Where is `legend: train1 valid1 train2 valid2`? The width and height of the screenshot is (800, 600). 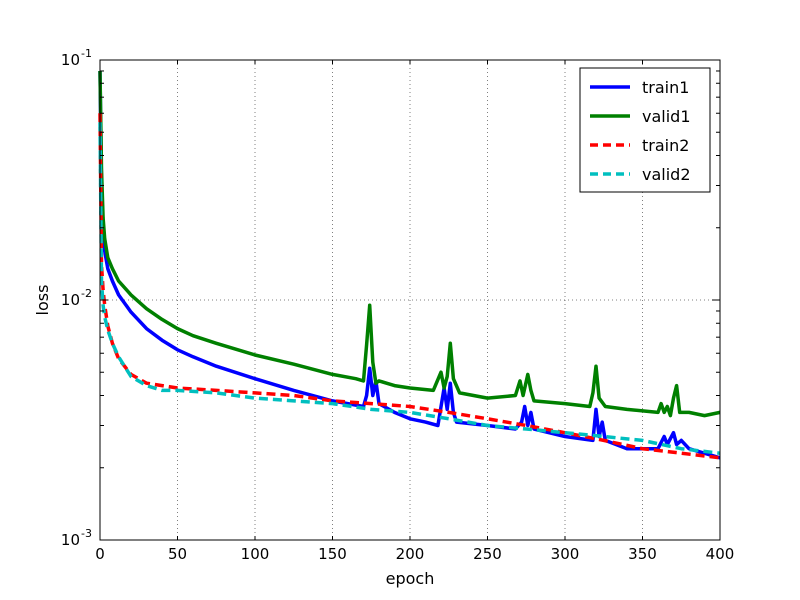
legend: train1 valid1 train2 valid2 is located at coordinates (645, 130).